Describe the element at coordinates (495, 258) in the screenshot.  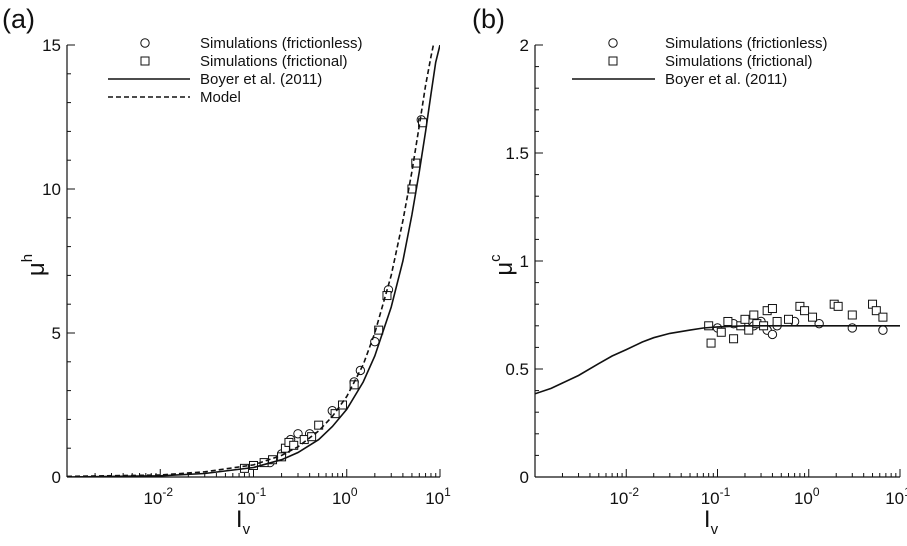
I see `panel-b-ylabel-sup: c` at that location.